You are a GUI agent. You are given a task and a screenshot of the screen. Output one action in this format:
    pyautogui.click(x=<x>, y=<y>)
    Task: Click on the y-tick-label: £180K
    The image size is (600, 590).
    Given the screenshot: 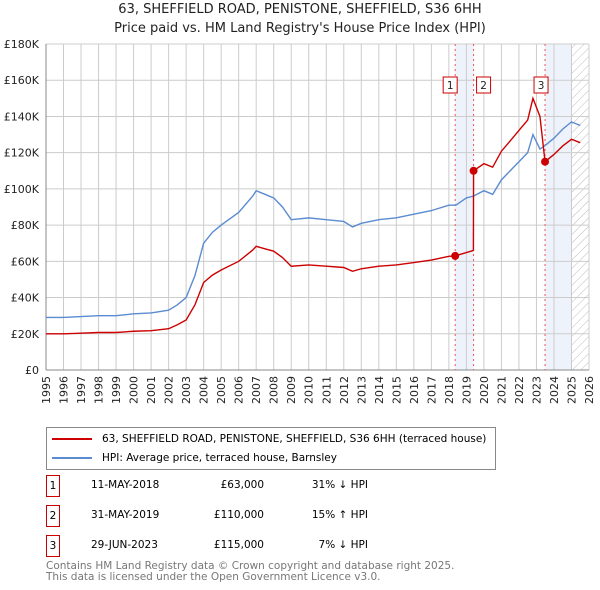 What is the action you would take?
    pyautogui.click(x=22, y=44)
    